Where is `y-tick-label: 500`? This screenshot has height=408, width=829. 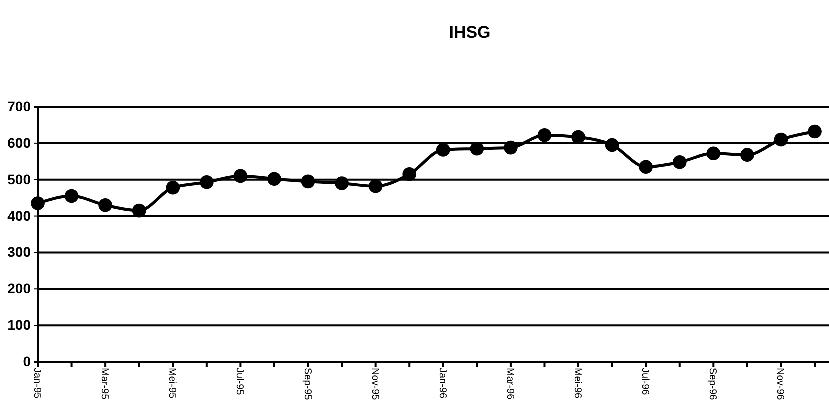 y-tick-label: 500 is located at coordinates (20, 179).